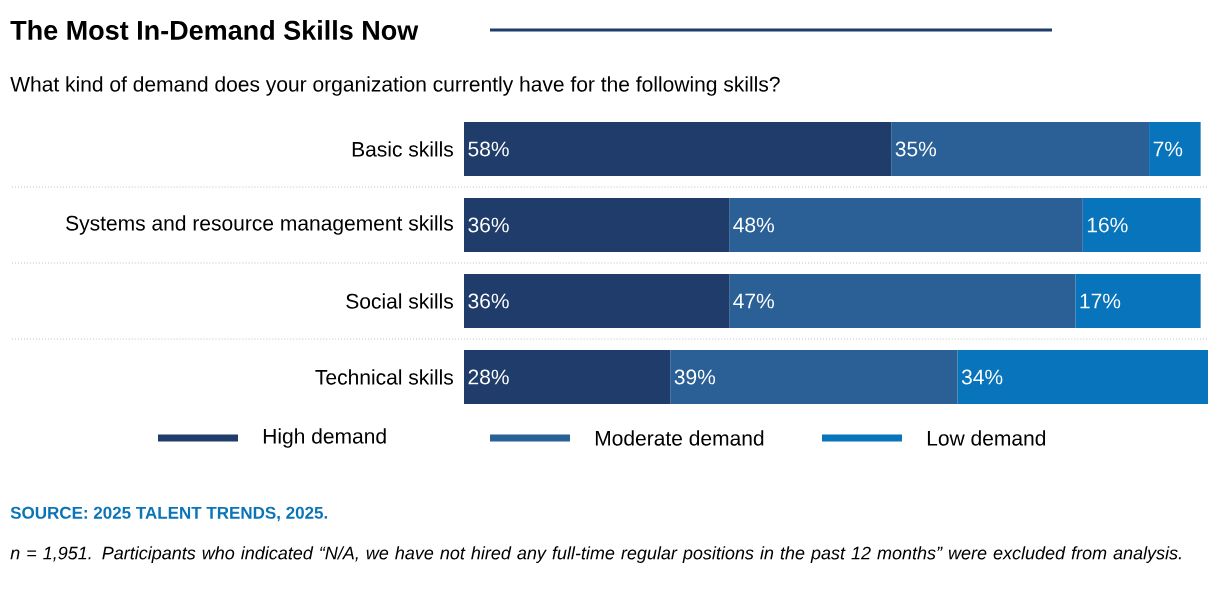  What do you see at coordinates (402, 149) in the screenshot?
I see `y-tick-label: Basic skills` at bounding box center [402, 149].